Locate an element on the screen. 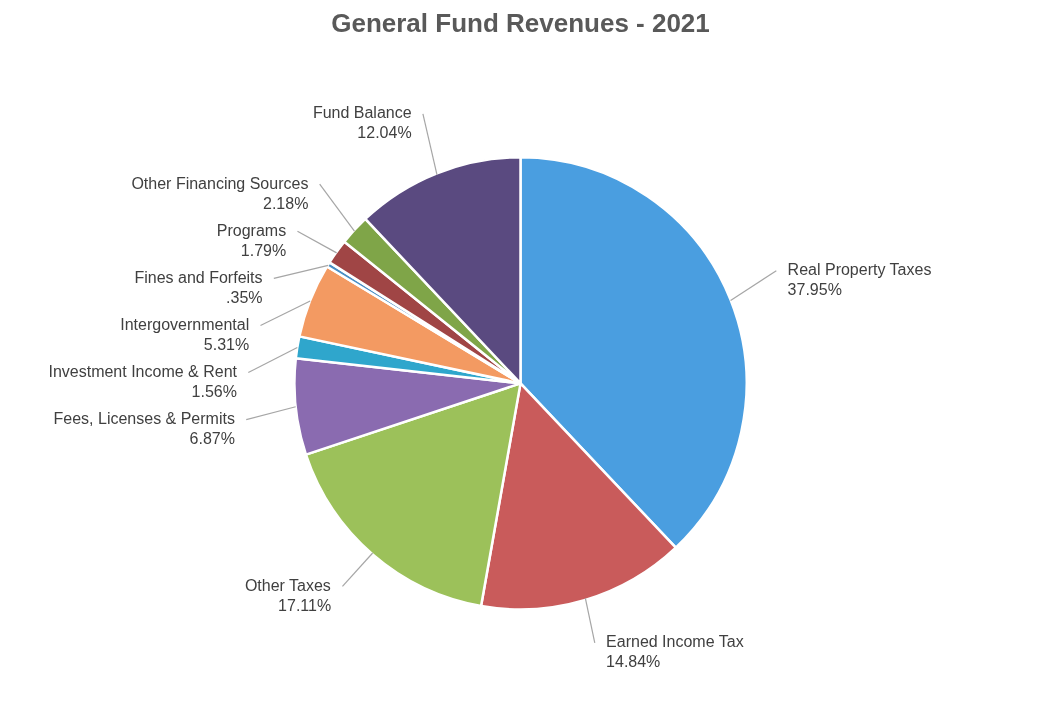 This screenshot has height=712, width=1042. data-label: 12.04% is located at coordinates (384, 133).